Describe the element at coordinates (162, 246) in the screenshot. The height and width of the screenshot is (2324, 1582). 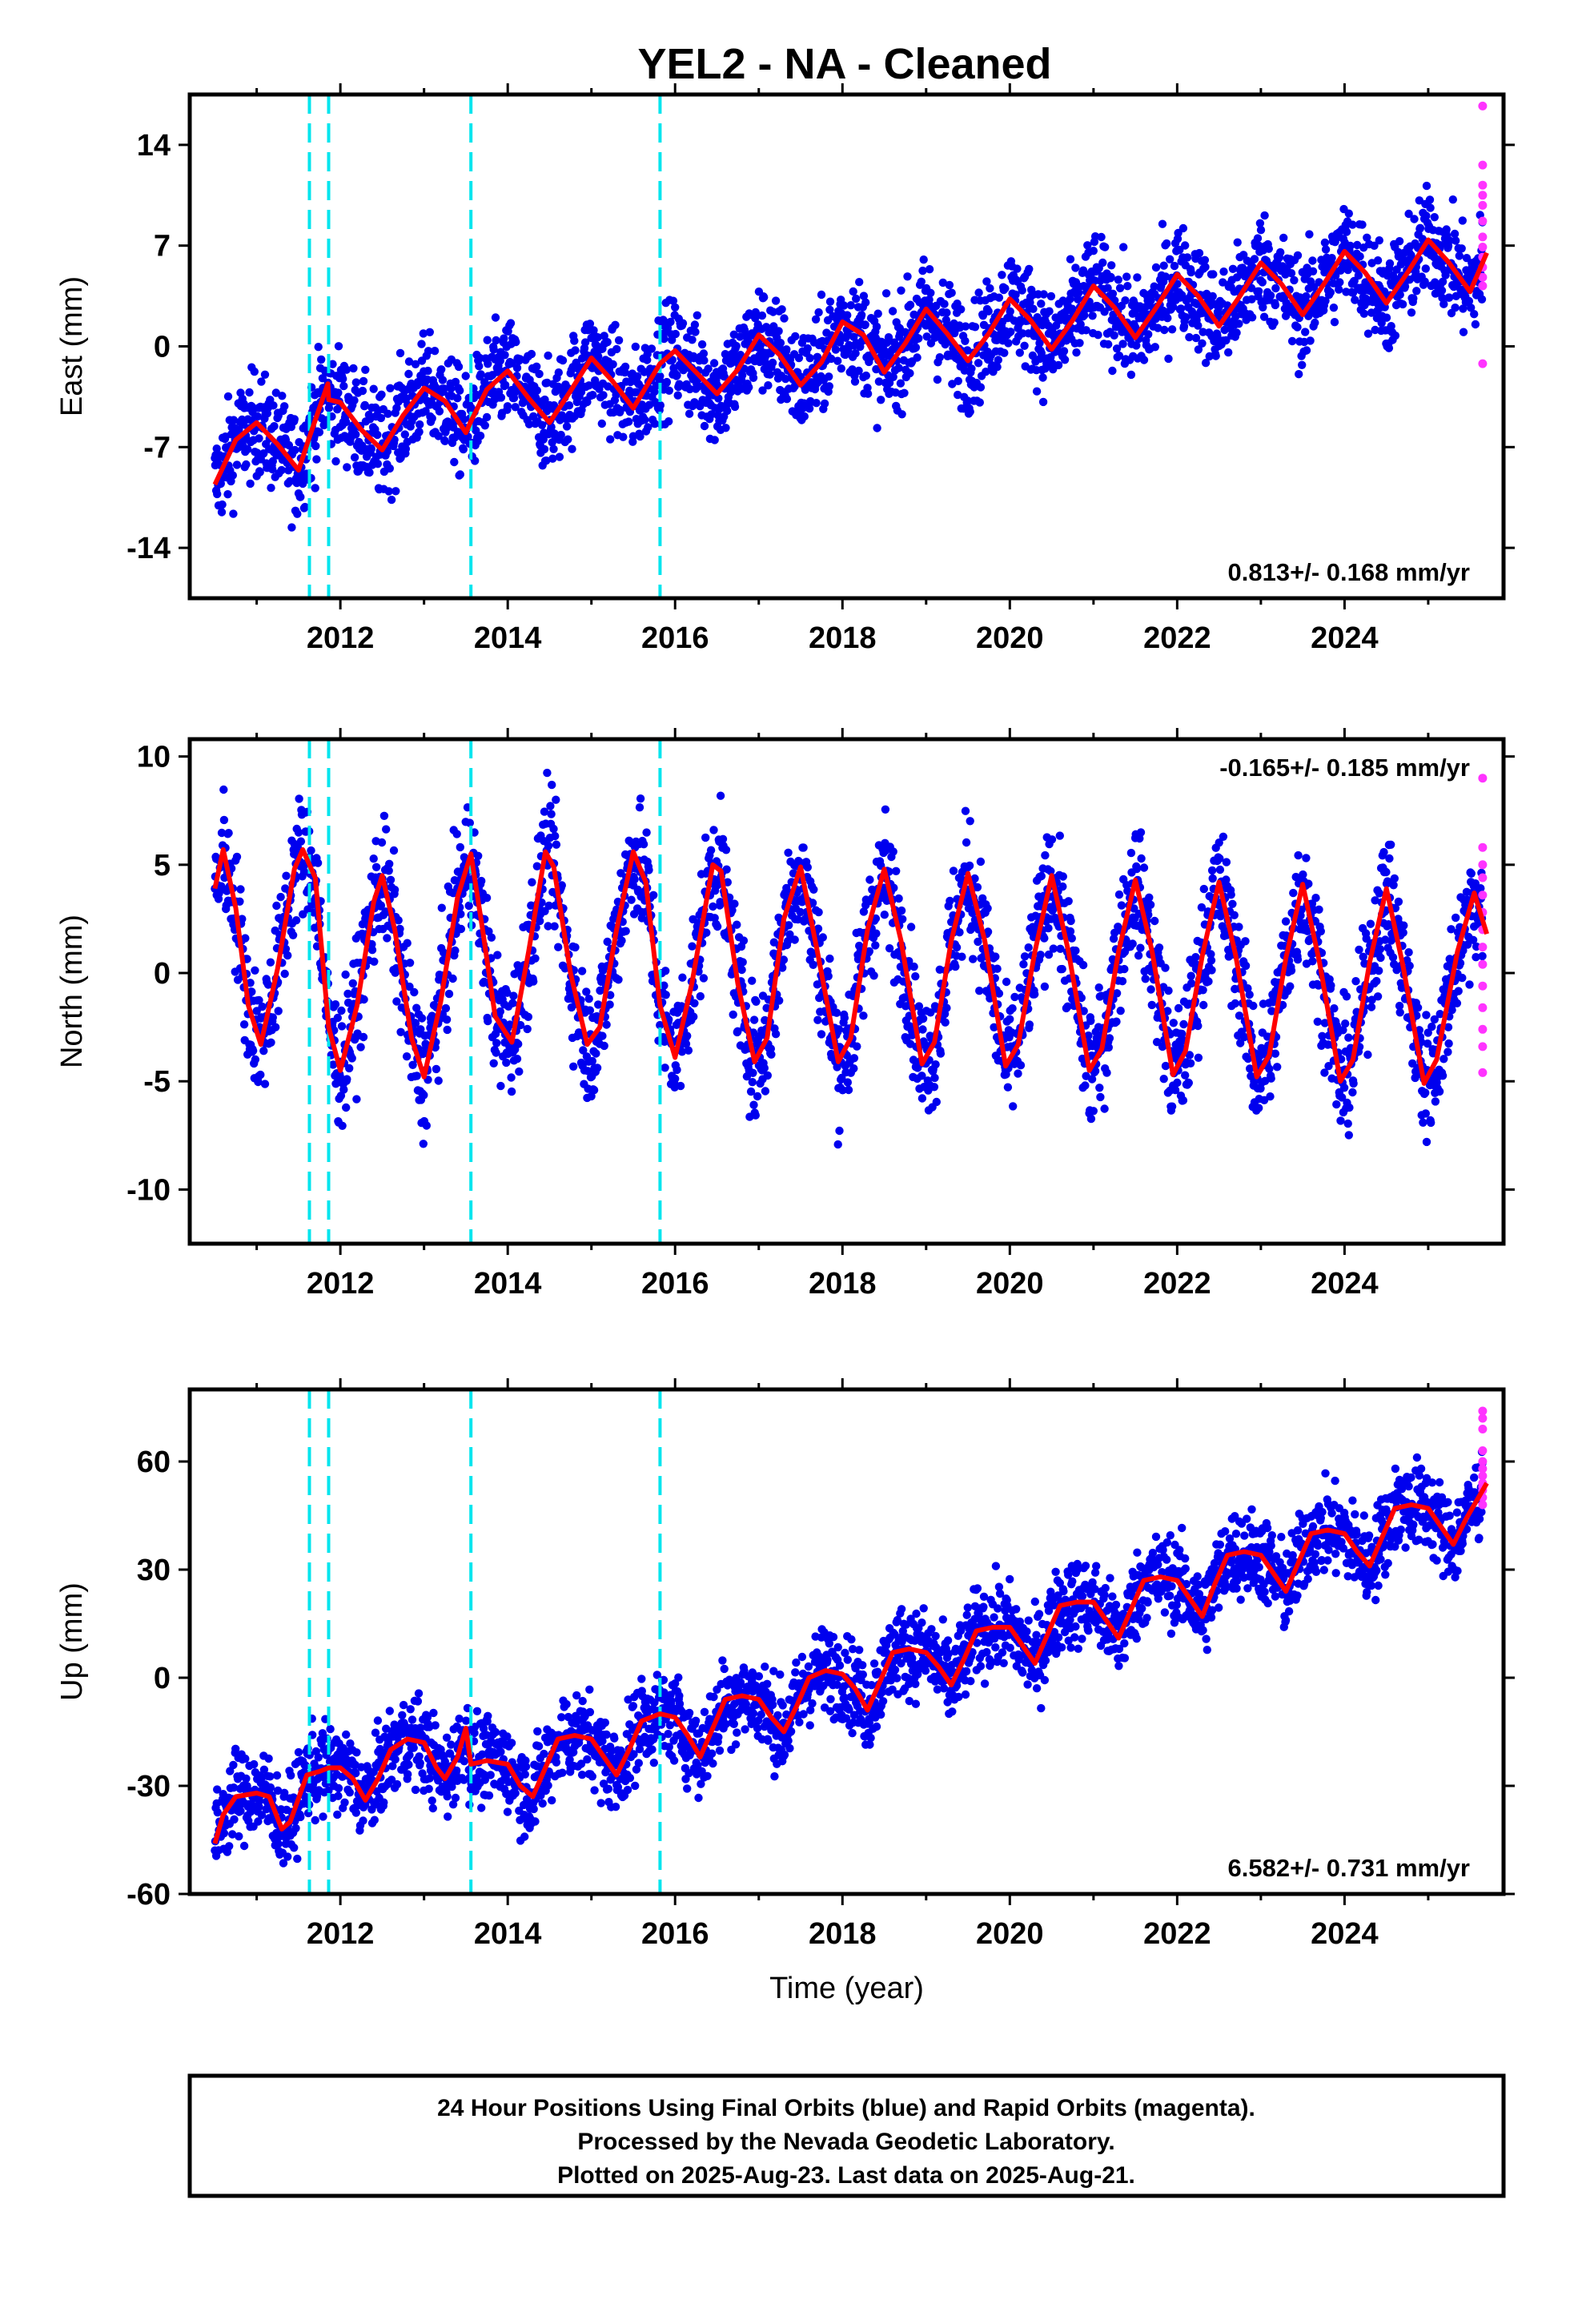
I see `y-tick-label: 7` at that location.